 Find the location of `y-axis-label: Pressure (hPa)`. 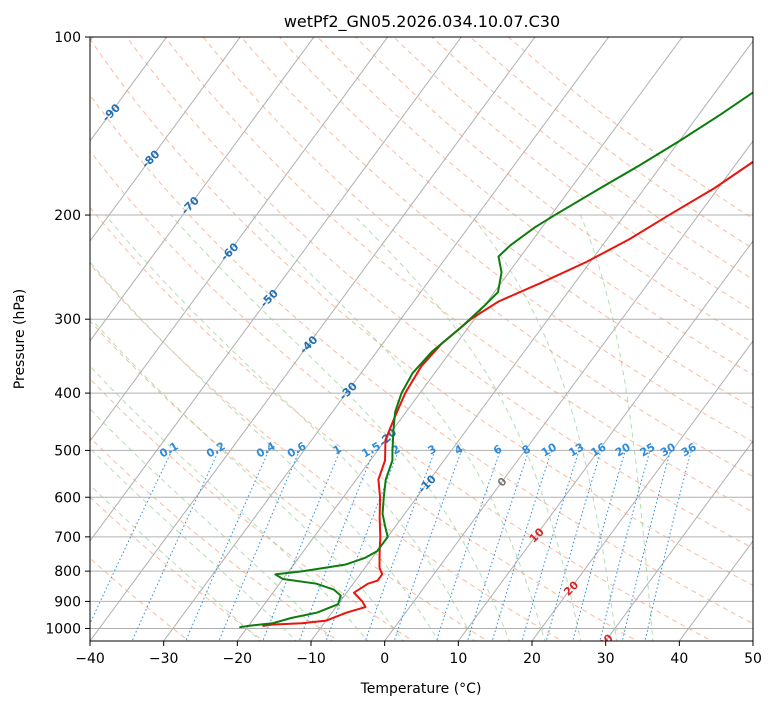

y-axis-label: Pressure (hPa) is located at coordinates (20, 339).